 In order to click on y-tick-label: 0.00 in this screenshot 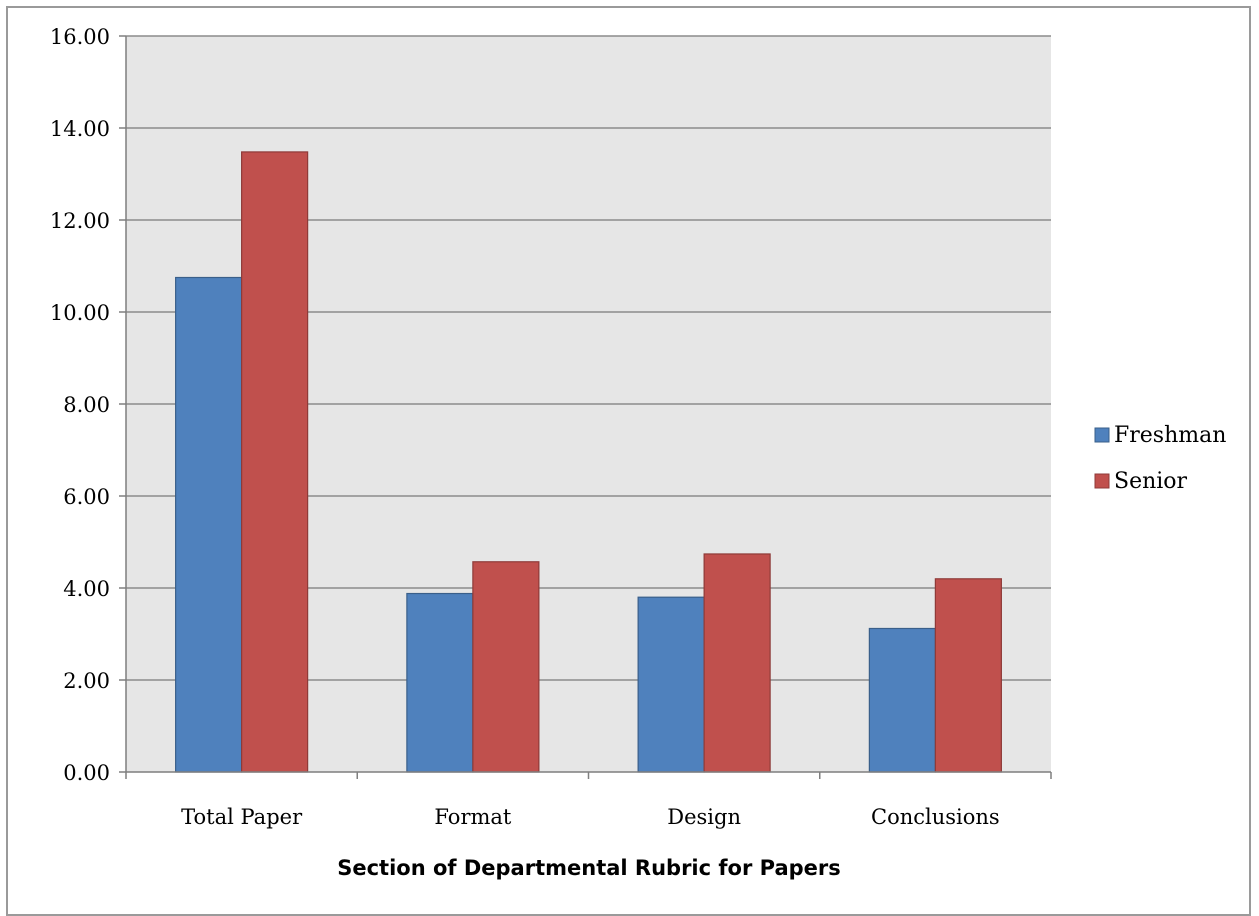, I will do `click(86, 773)`.